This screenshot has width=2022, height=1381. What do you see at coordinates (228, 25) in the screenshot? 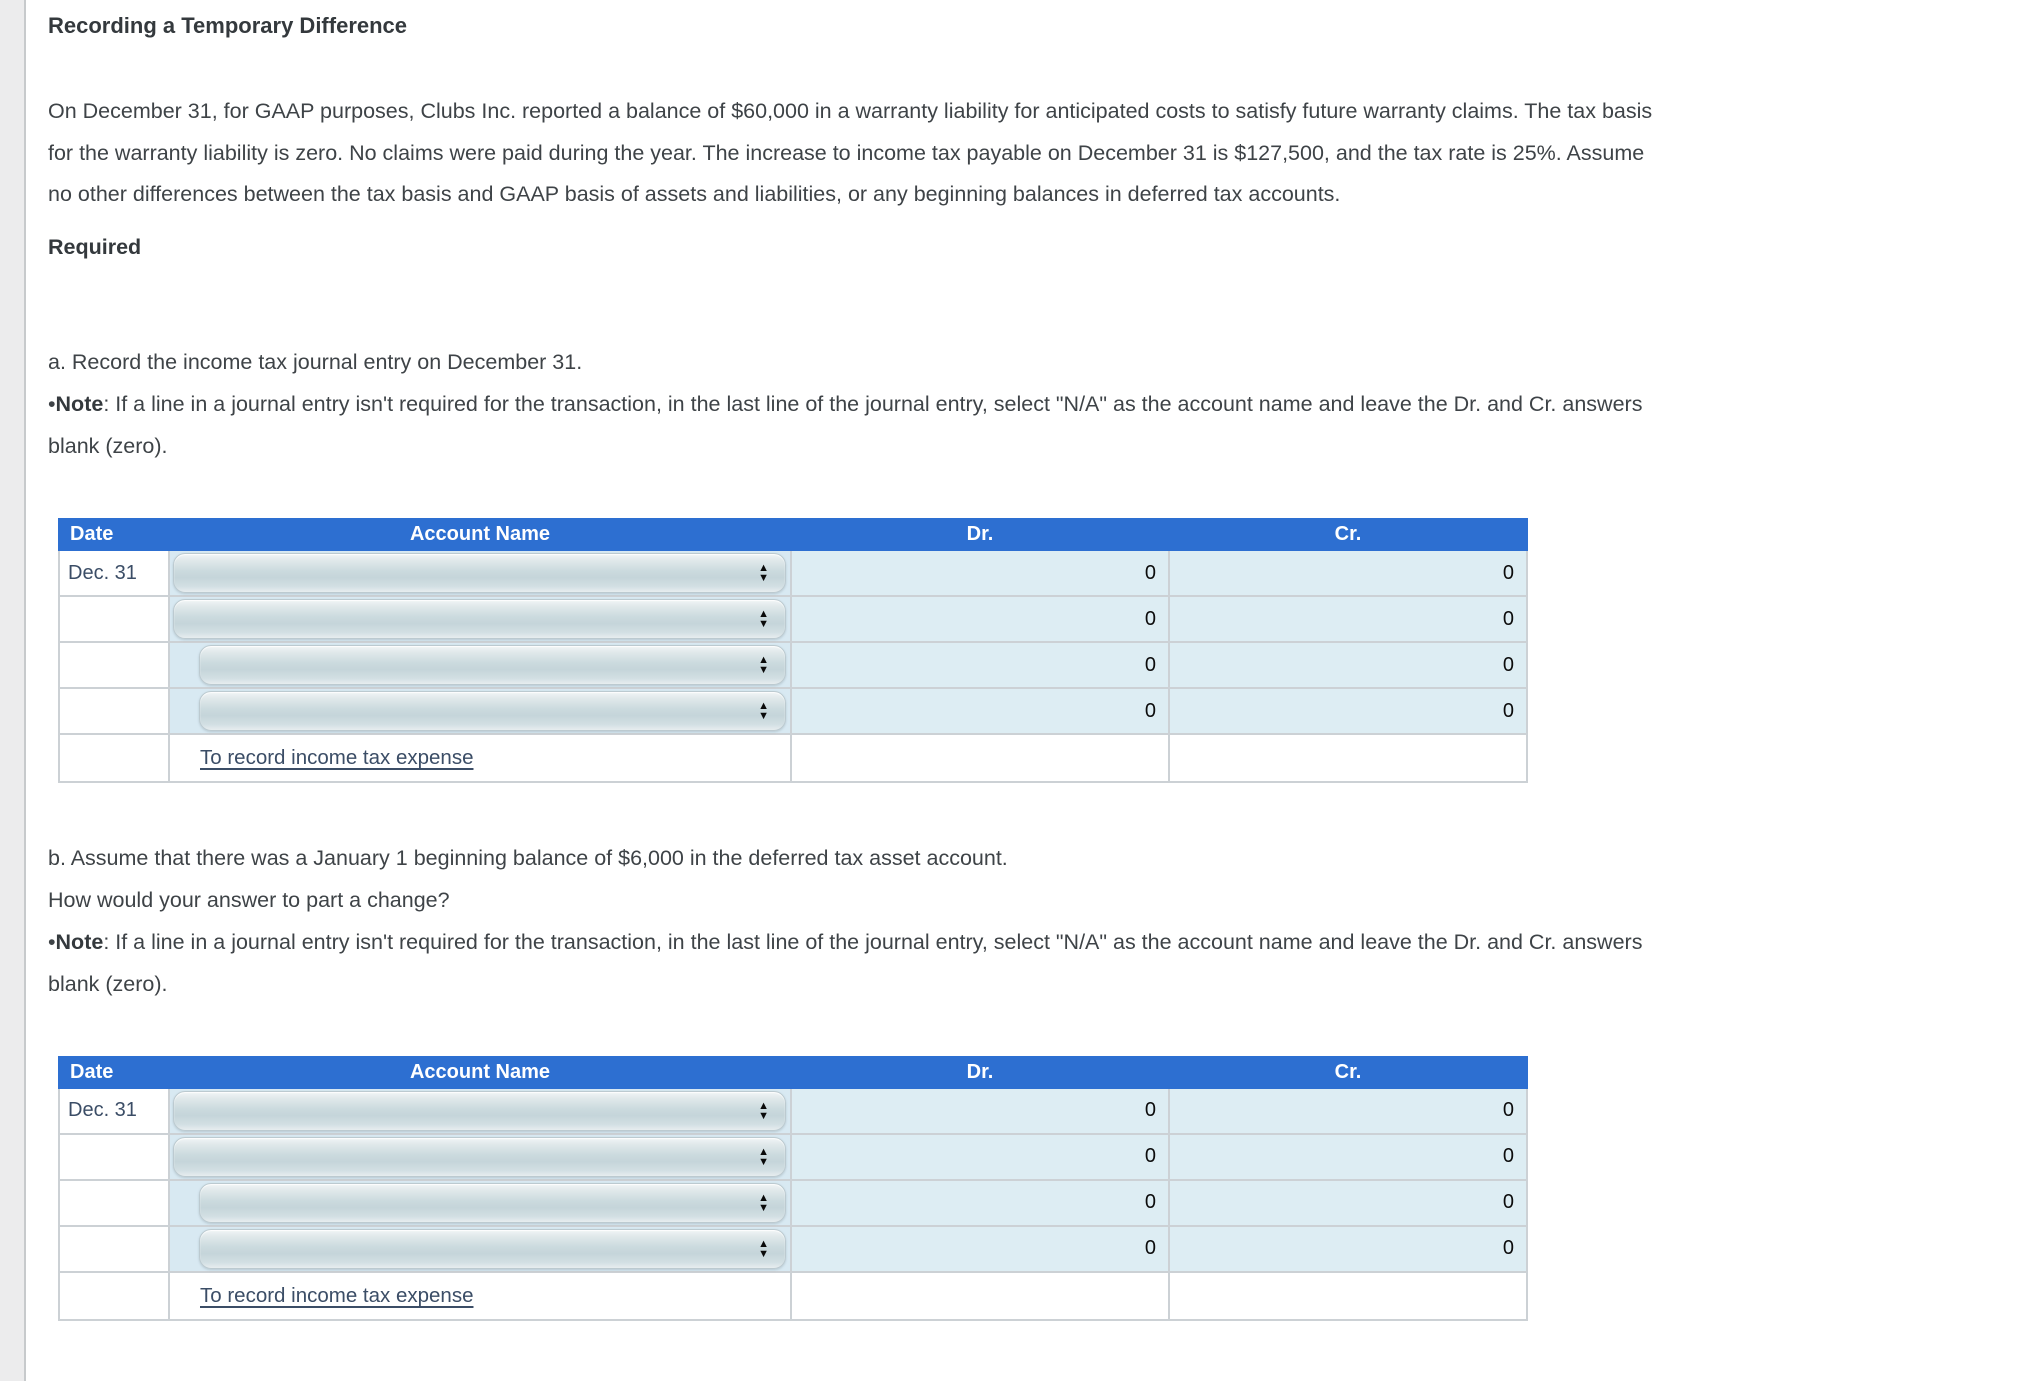
I see `page-title: Recording a Temporary Difference` at bounding box center [228, 25].